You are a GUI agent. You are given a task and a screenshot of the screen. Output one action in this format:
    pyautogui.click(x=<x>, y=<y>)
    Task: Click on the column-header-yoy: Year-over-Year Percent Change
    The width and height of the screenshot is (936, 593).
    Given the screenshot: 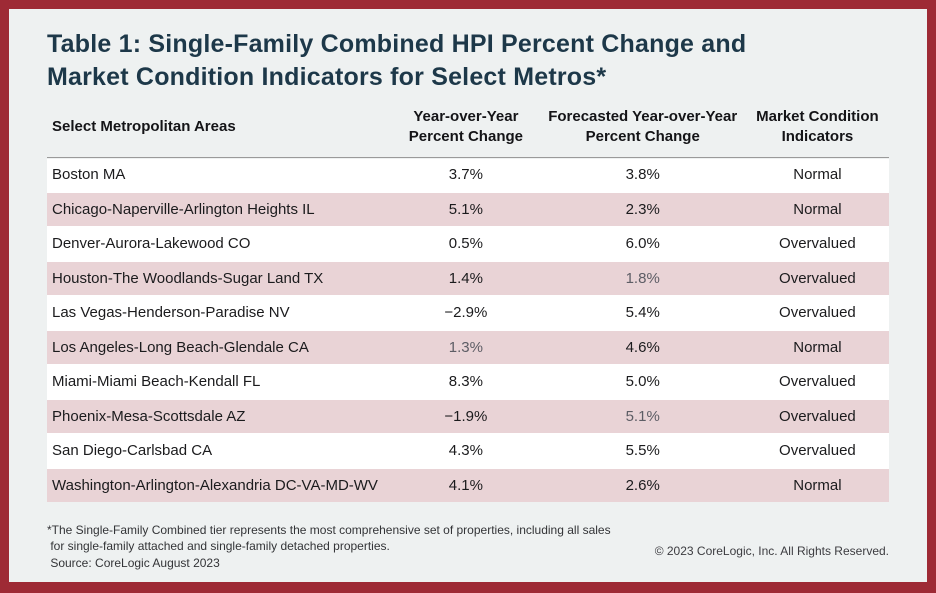 What is the action you would take?
    pyautogui.click(x=465, y=127)
    